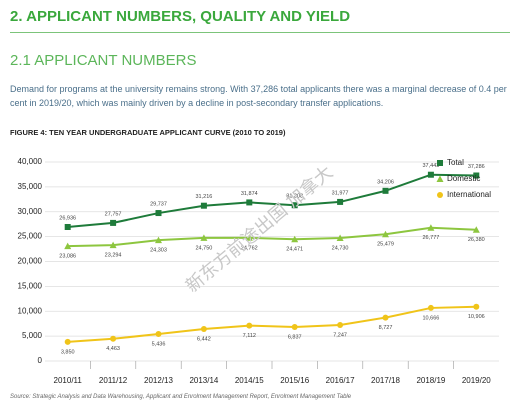  Describe the element at coordinates (67, 257) in the screenshot. I see `value-label: 23,086` at that location.